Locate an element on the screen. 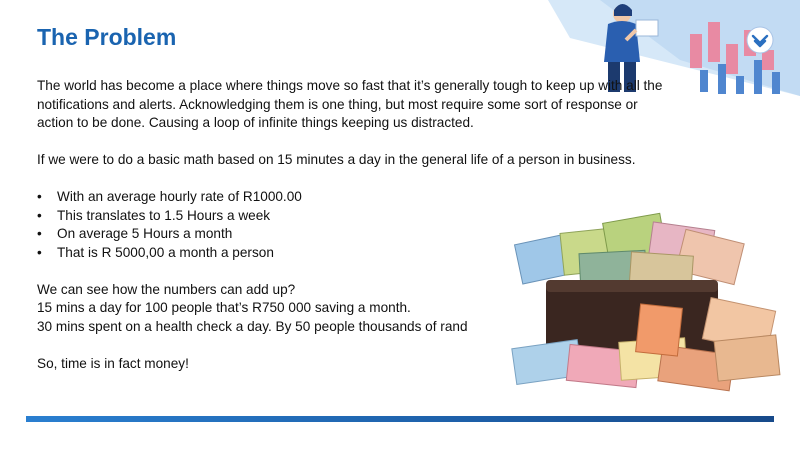 Image resolution: width=800 pixels, height=450 pixels. chart-illustration-banner is located at coordinates (674, 48).